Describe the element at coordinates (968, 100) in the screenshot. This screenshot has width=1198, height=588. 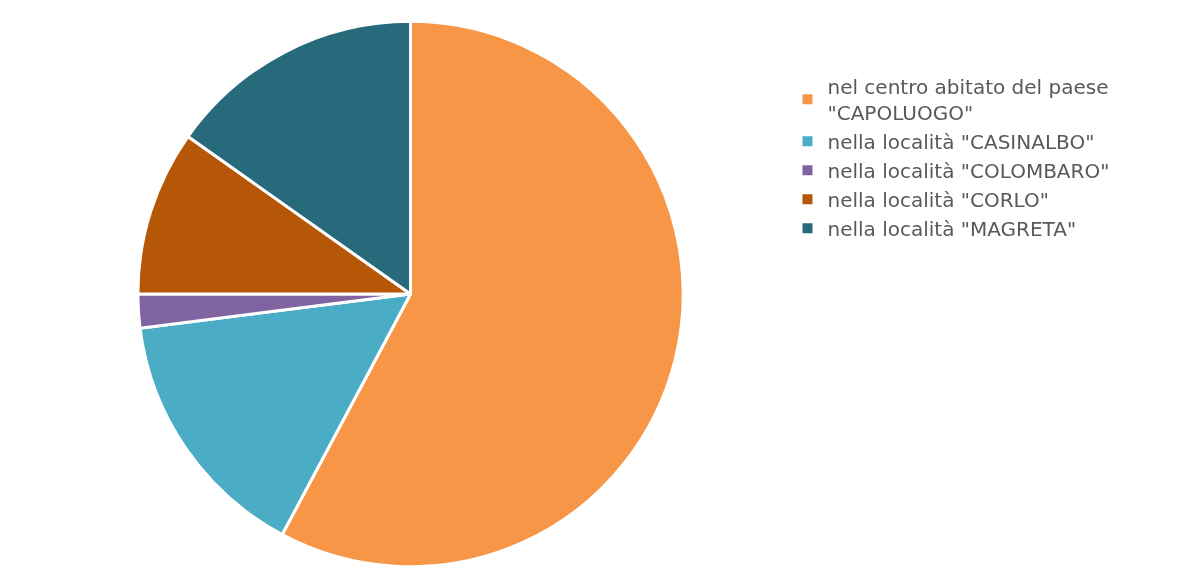
I see `legend-label: nel centro abitato del paese "CAPOLUOGO"` at that location.